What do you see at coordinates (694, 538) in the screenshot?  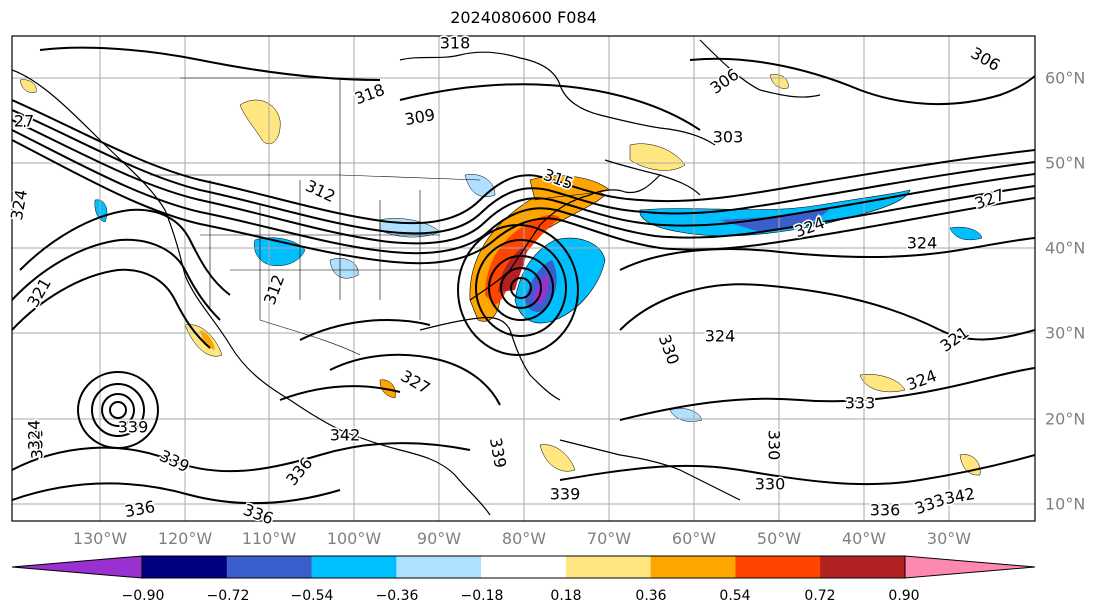 I see `lon-label: 60°W` at bounding box center [694, 538].